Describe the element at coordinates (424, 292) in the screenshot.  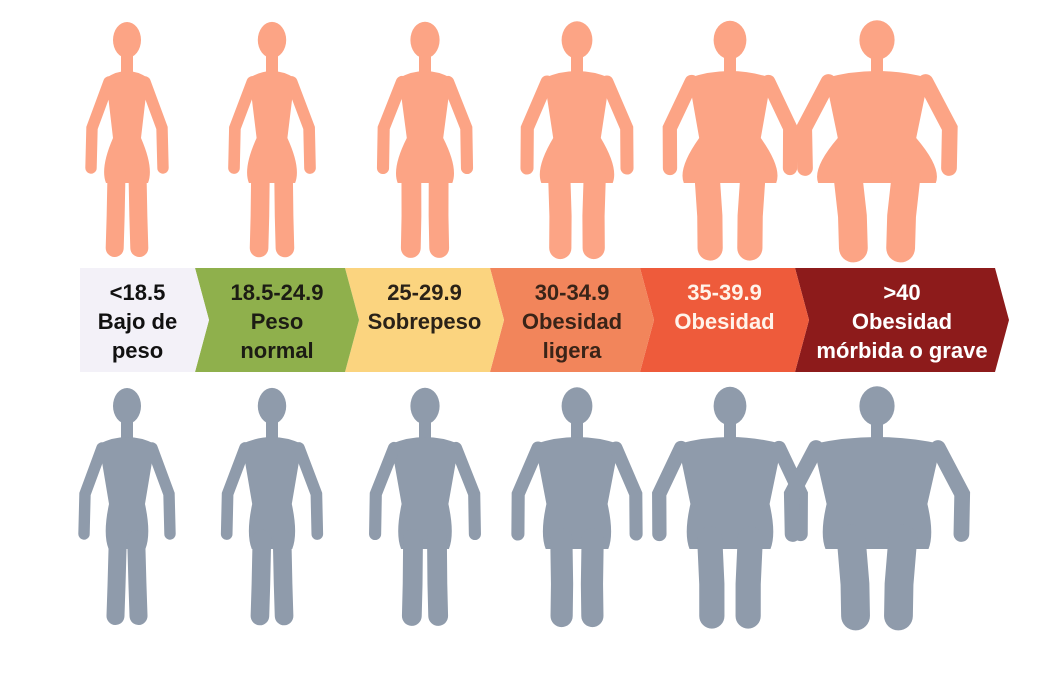
I see `bmi-range: 25-29.9` at that location.